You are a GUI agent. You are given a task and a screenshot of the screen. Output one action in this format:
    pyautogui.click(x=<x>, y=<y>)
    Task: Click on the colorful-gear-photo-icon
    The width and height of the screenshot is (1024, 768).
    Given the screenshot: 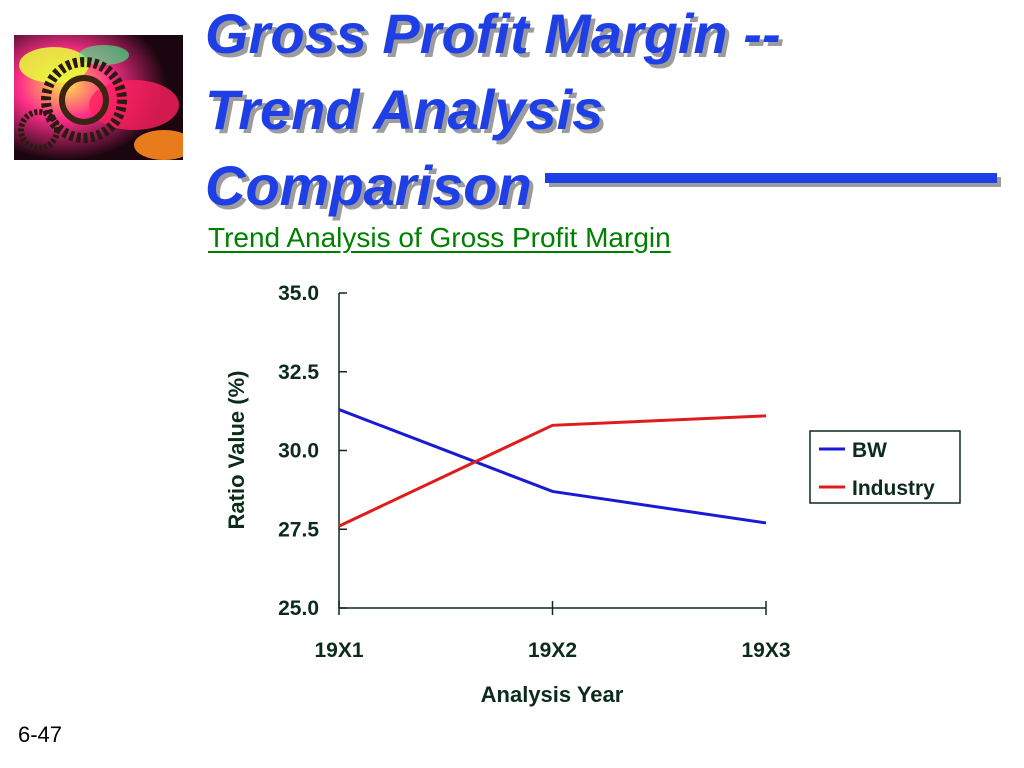 What is the action you would take?
    pyautogui.click(x=98, y=97)
    